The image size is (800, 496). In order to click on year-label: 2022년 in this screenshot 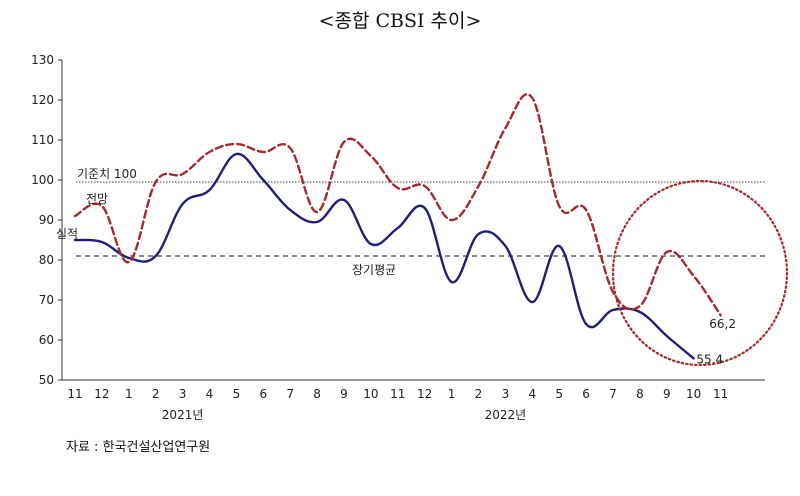, I will do `click(506, 415)`.